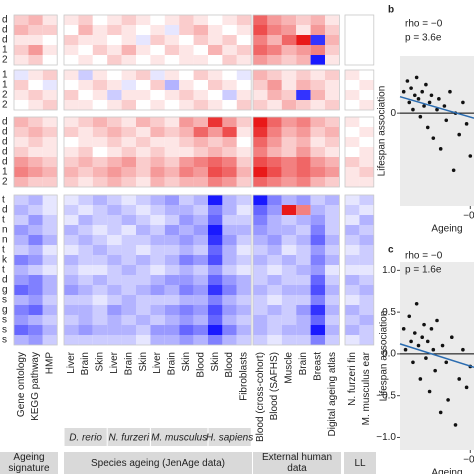  What do you see at coordinates (389, 312) in the screenshot?
I see `y-tick-label: 0.5` at bounding box center [389, 312].